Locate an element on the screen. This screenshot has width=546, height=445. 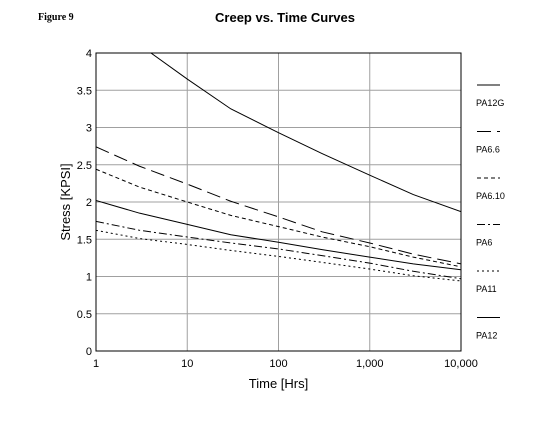
figure-label: Figure 9 is located at coordinates (56, 17).